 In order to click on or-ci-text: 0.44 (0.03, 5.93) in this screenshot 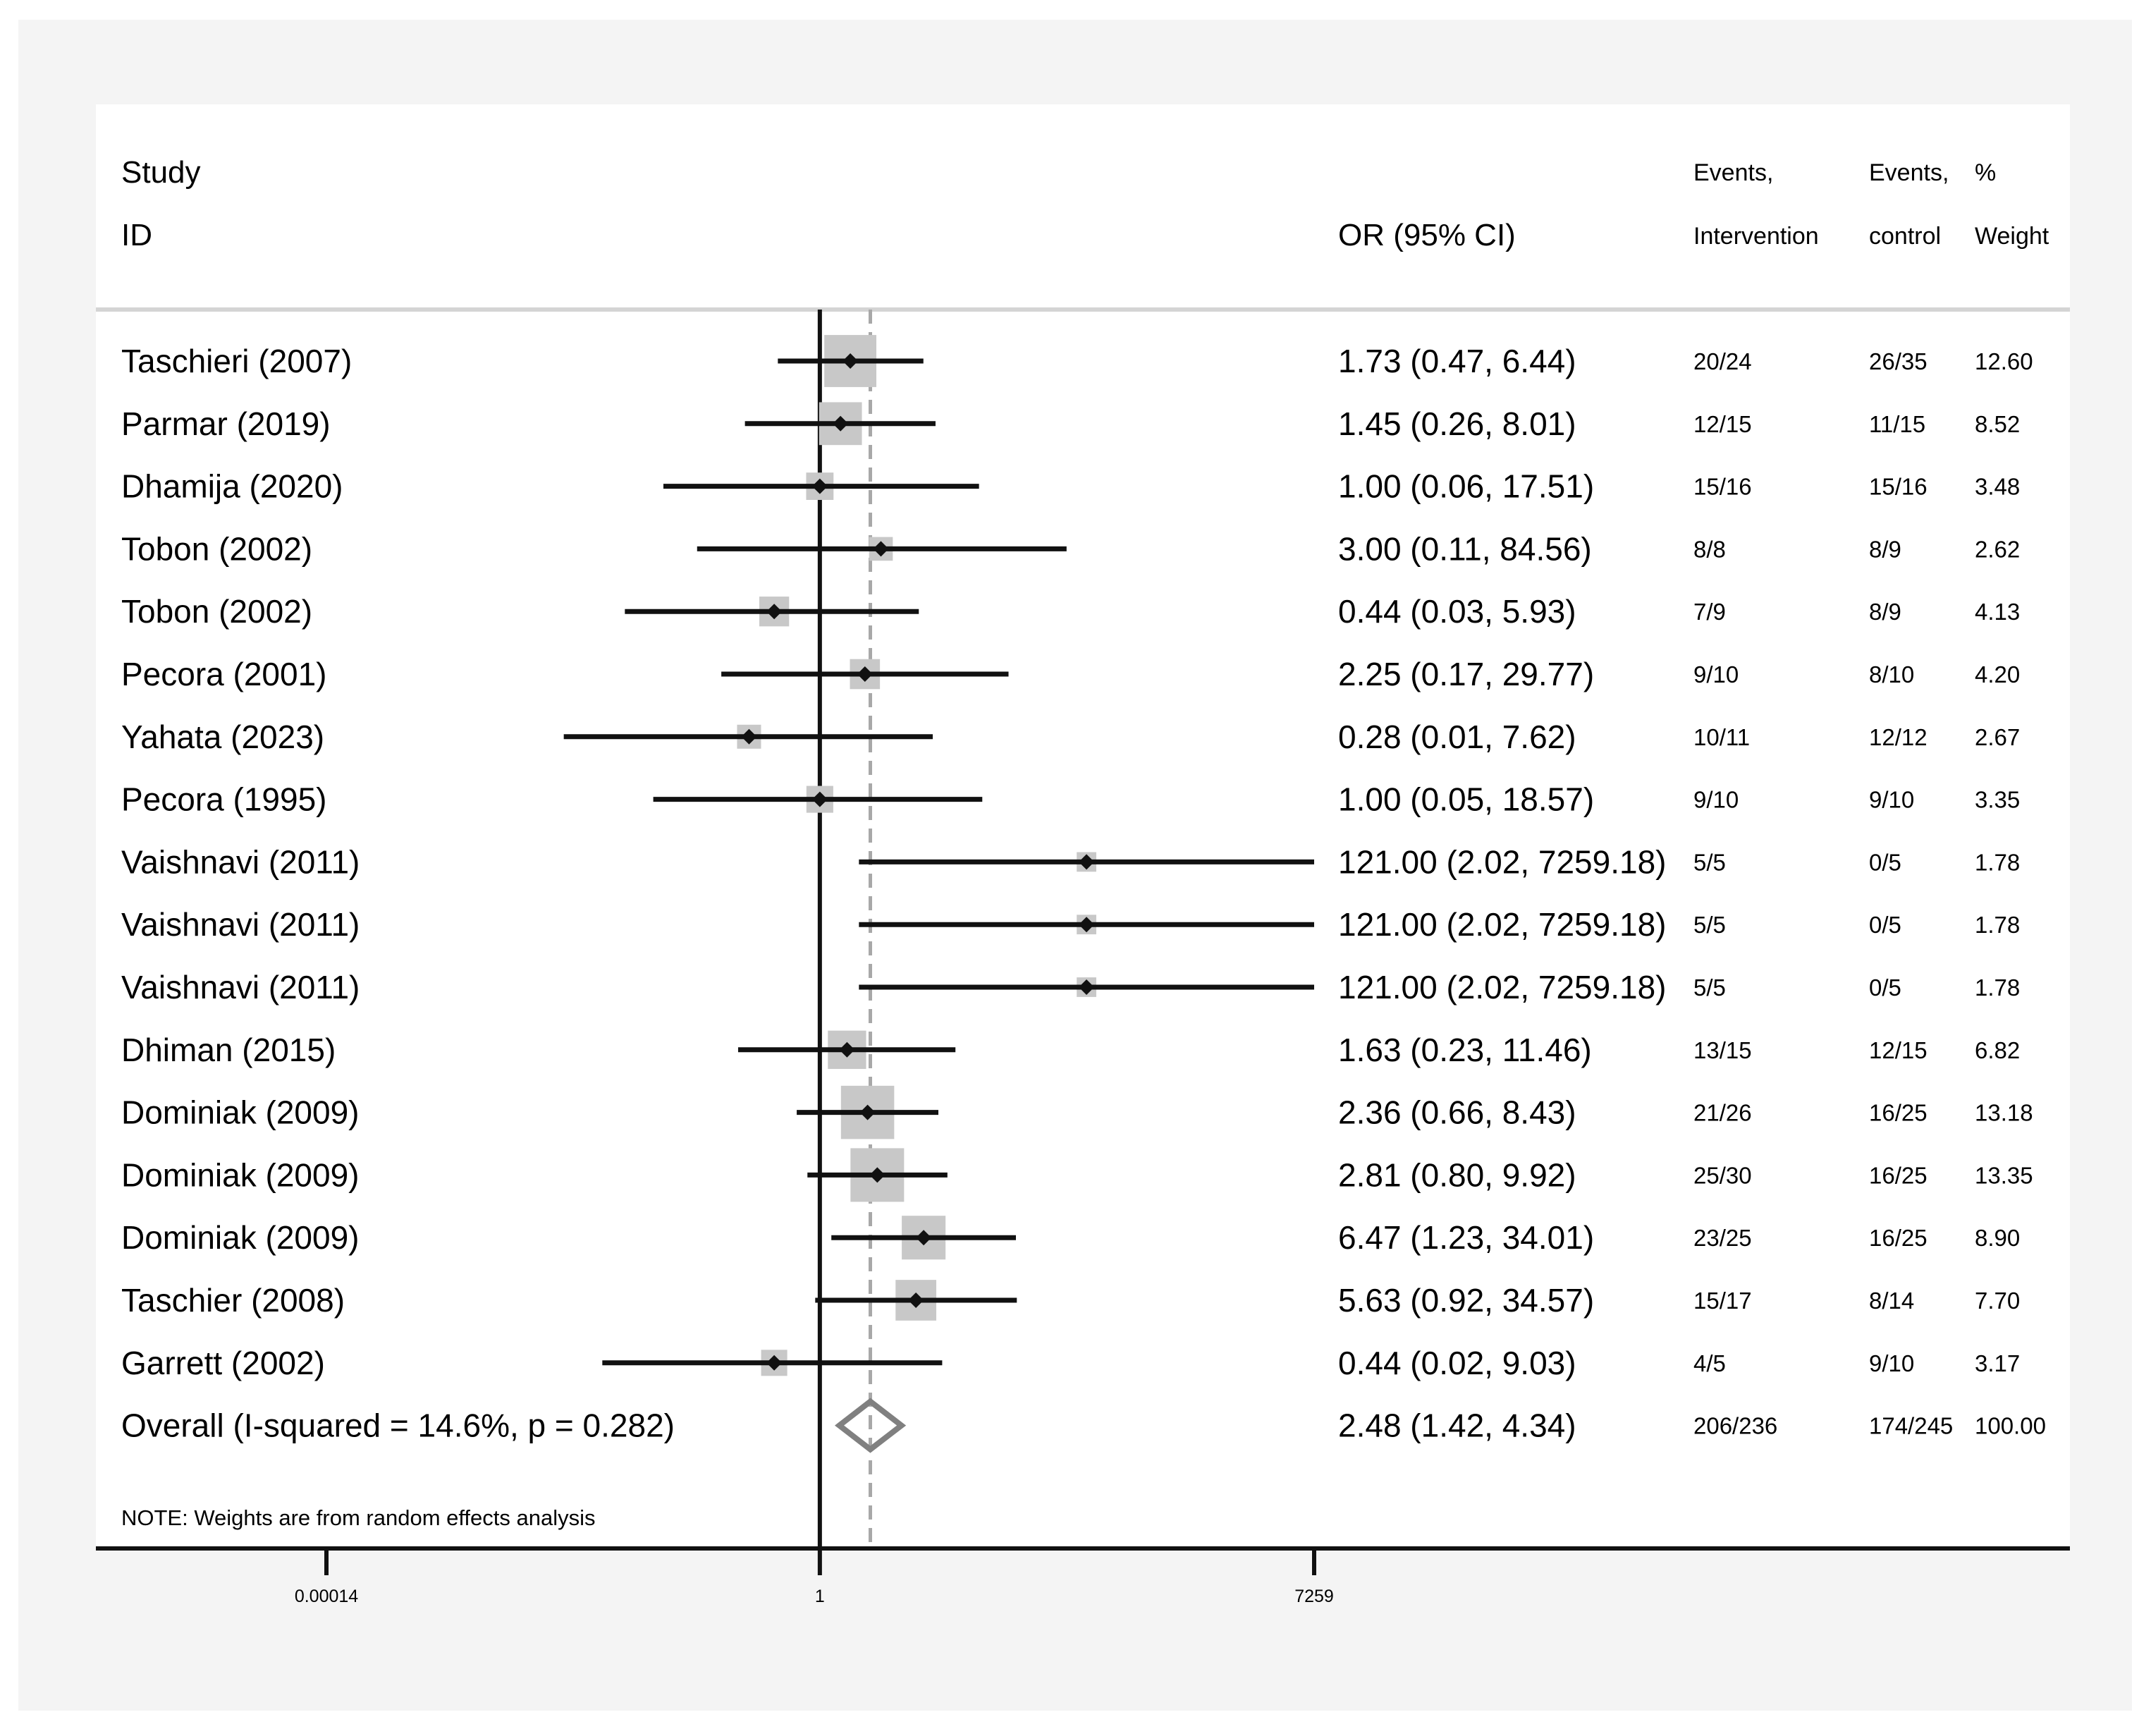, I will do `click(1457, 612)`.